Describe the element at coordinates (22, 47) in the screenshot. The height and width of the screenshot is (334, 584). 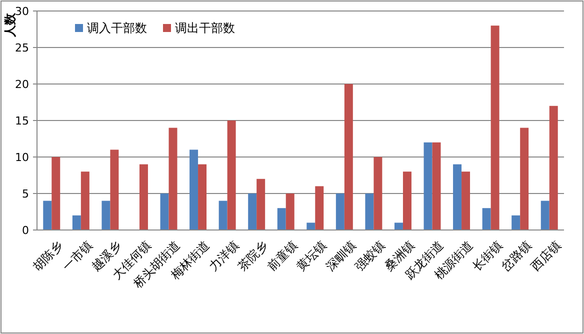
I see `y-tick-label: 25` at that location.